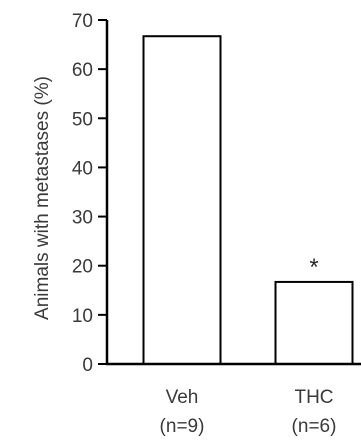  Describe the element at coordinates (82, 218) in the screenshot. I see `y-tick-label: 30` at that location.